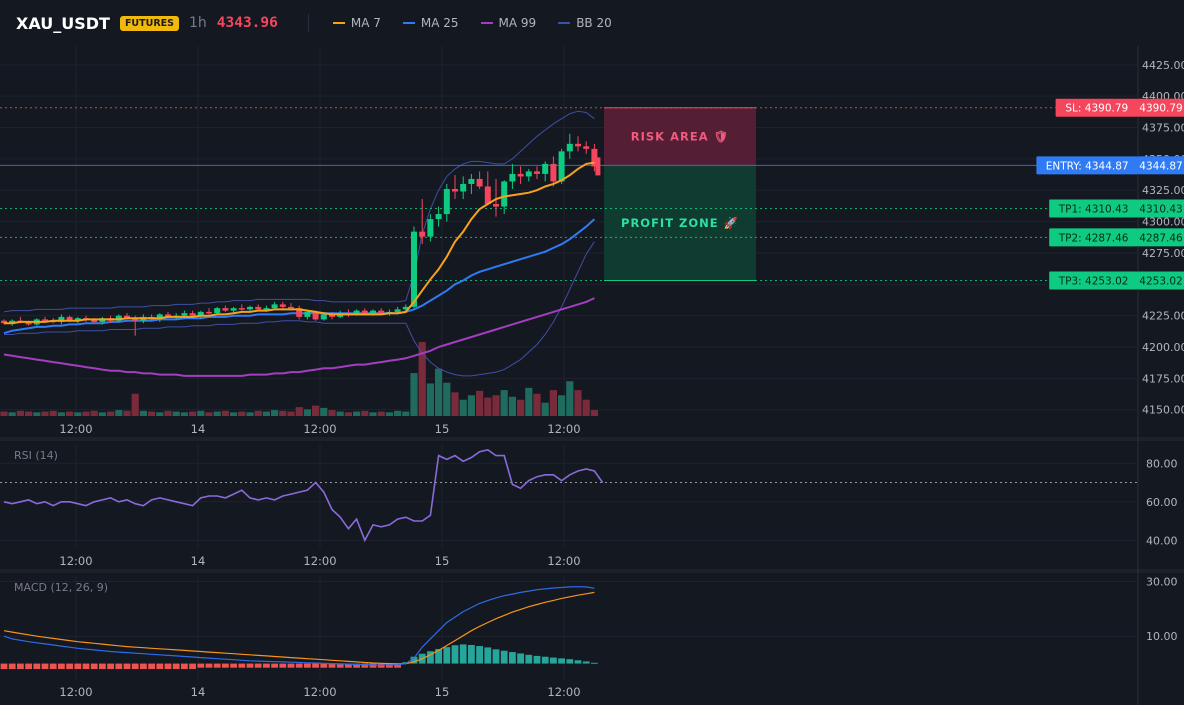  What do you see at coordinates (1163, 128) in the screenshot?
I see `price-axis-tick: 4375.00` at bounding box center [1163, 128].